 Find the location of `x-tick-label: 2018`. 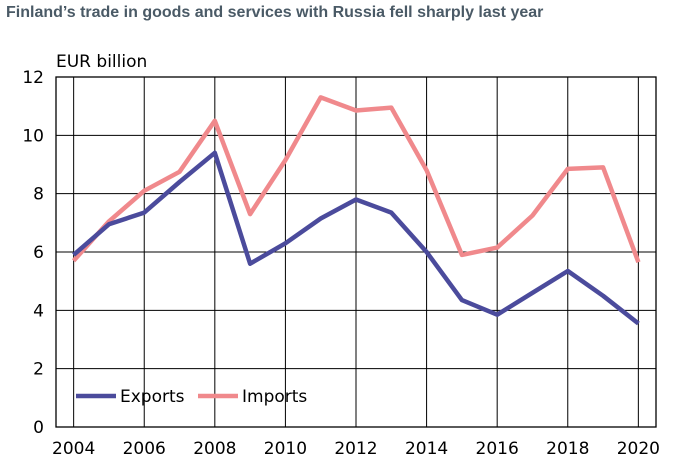

x-tick-label: 2018 is located at coordinates (567, 449).